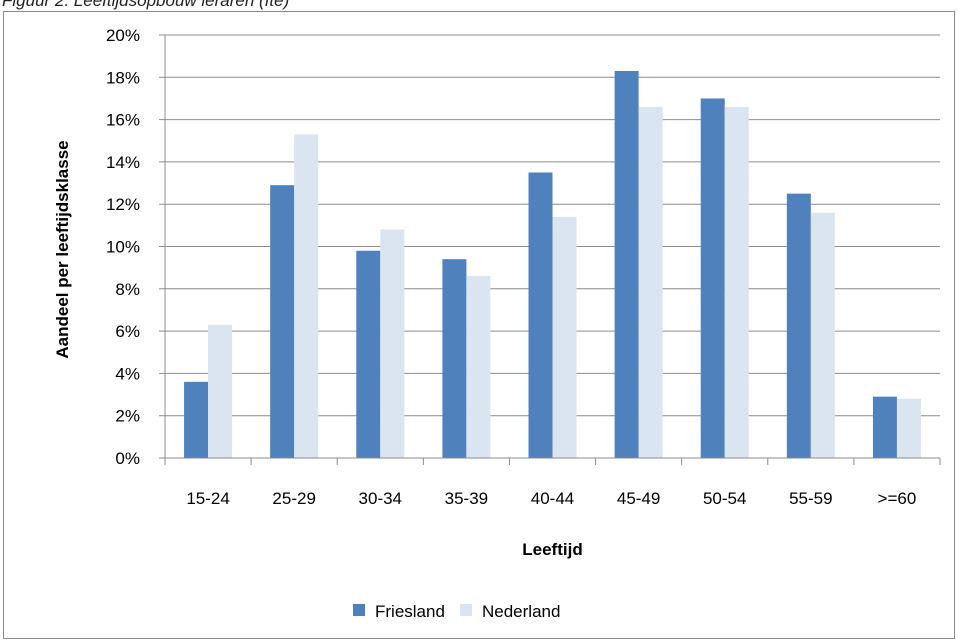 This screenshot has height=643, width=958. Describe the element at coordinates (897, 498) in the screenshot. I see `x-tick-label: >=60` at that location.